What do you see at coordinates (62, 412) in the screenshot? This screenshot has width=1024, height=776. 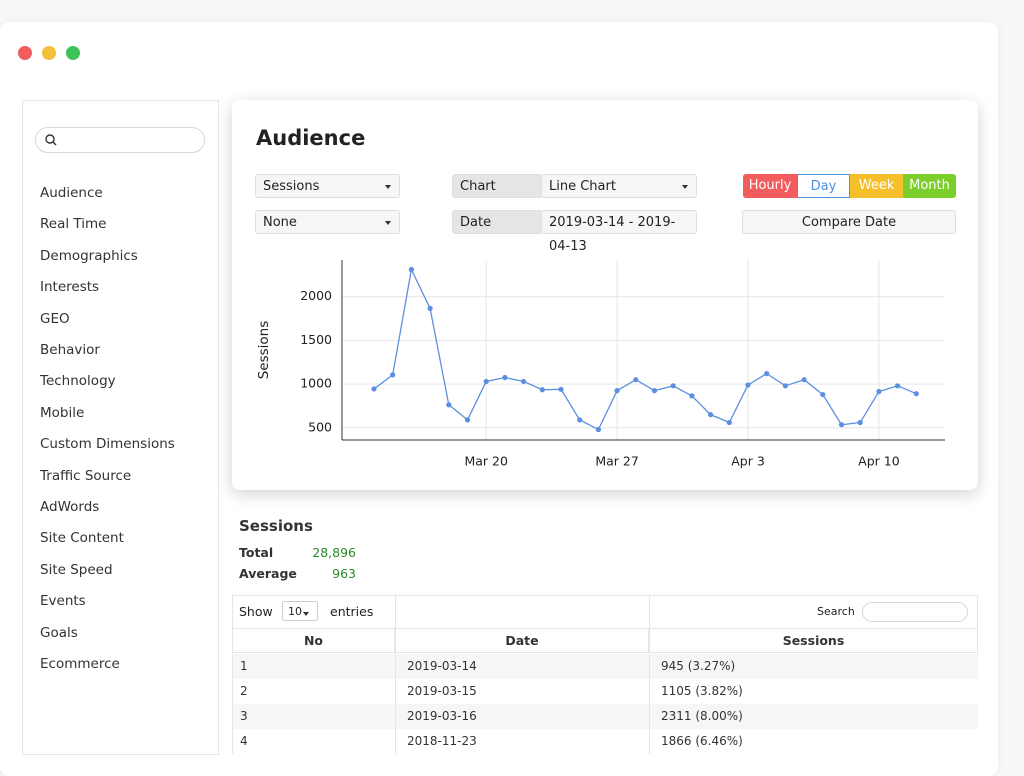 I see `nav-item: Mobile` at bounding box center [62, 412].